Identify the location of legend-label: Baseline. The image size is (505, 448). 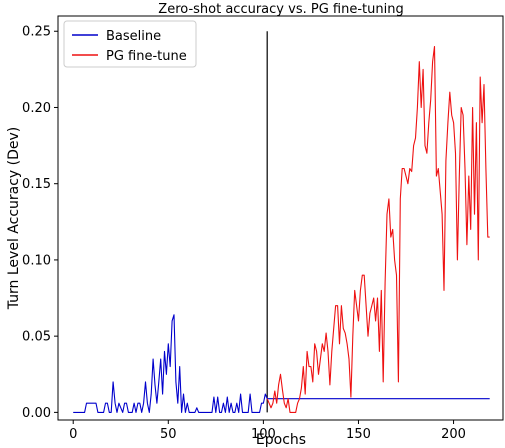
(133, 36).